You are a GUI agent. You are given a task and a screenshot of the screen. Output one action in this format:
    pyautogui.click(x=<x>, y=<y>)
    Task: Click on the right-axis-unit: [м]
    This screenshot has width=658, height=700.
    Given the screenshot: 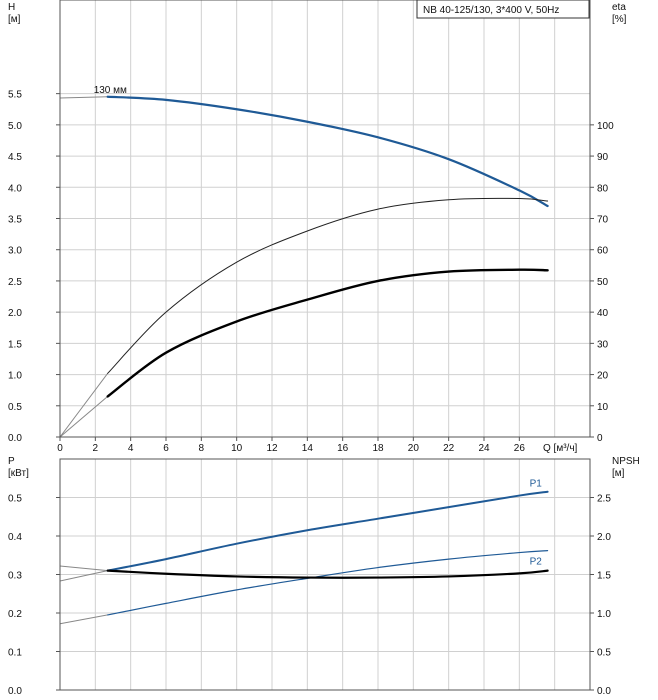 What is the action you would take?
    pyautogui.click(x=618, y=473)
    